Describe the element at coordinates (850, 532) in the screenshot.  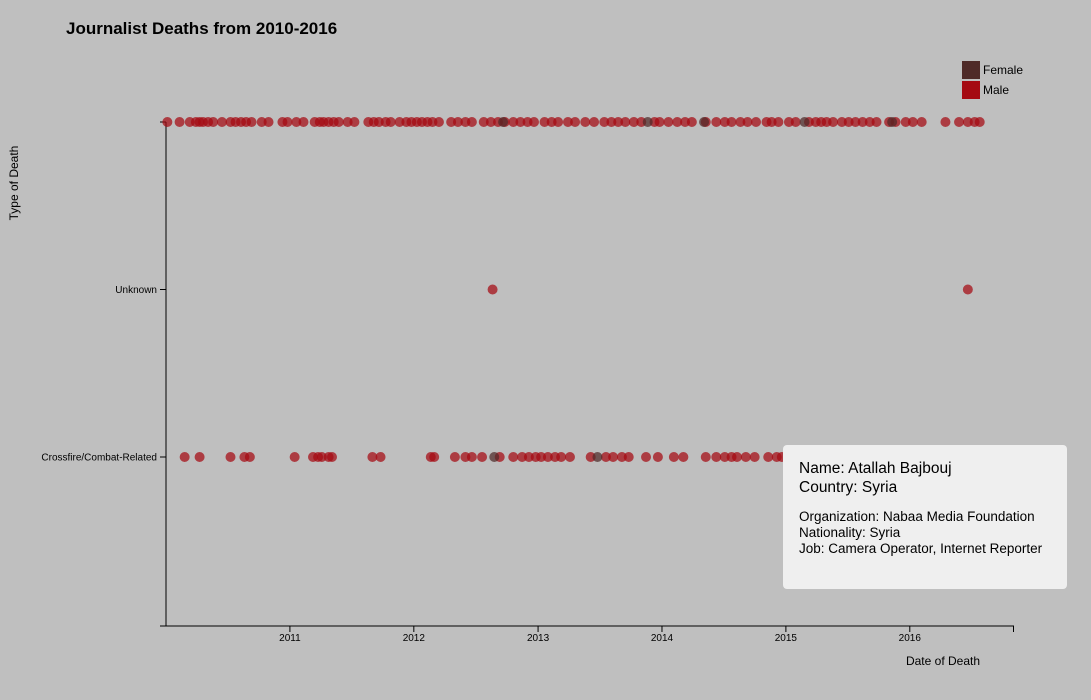
I see `tooltip-nationality: Nationality: Syria` at that location.